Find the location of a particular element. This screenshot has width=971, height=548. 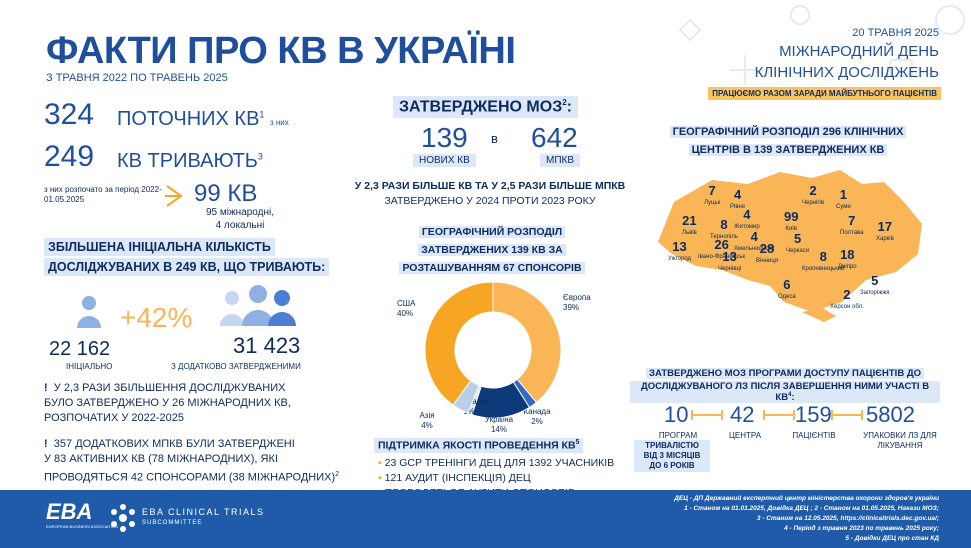

map-region: 1 Суми is located at coordinates (843, 201).